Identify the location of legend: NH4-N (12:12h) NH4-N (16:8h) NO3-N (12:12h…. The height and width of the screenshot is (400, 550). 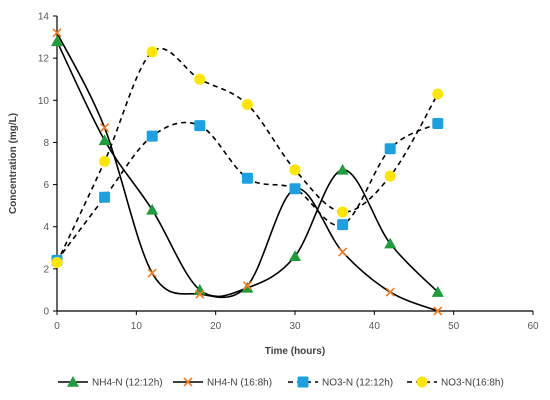
(281, 382).